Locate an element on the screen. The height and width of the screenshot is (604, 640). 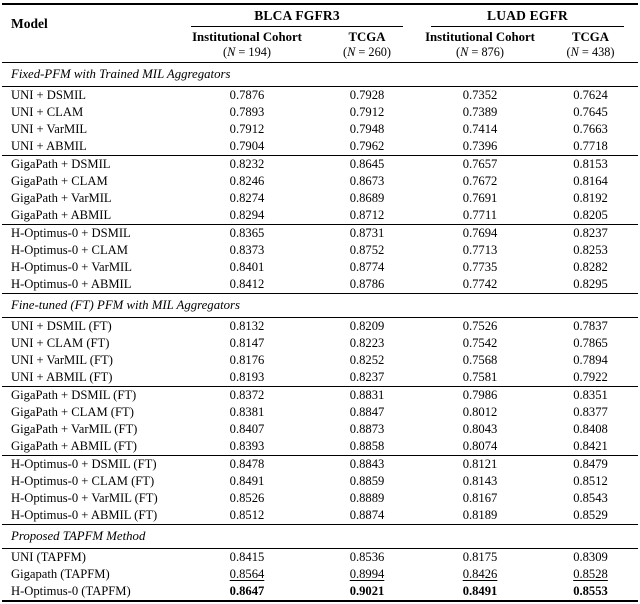
subcol-n: (N = 260) is located at coordinates (367, 52).